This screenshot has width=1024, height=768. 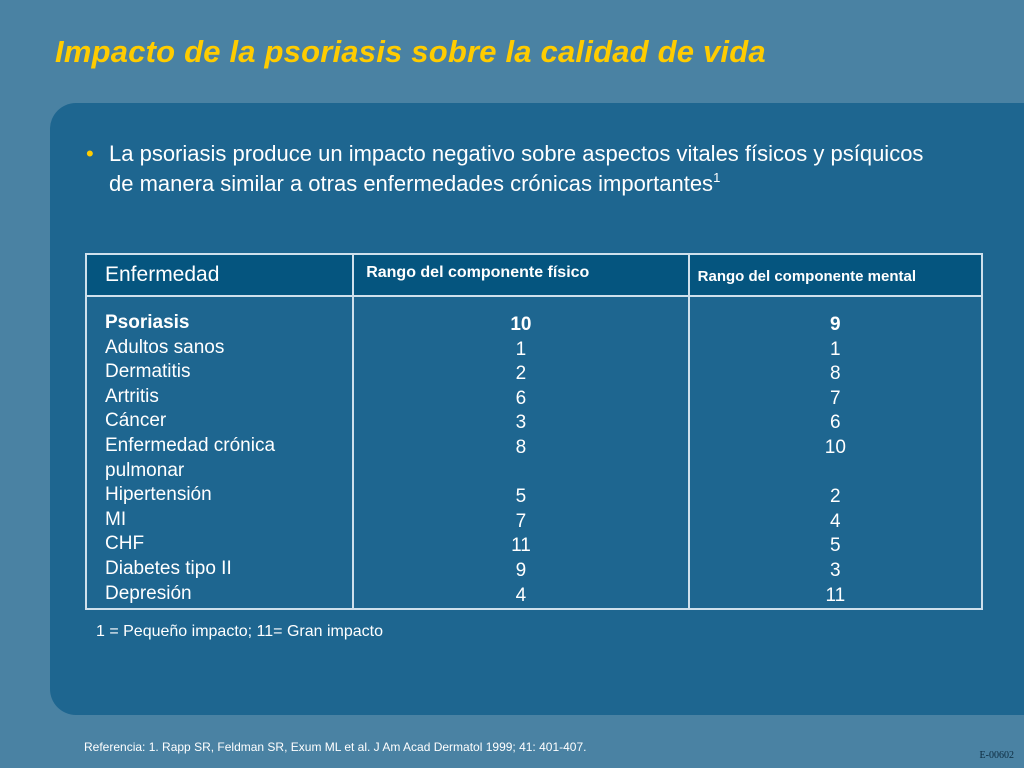 What do you see at coordinates (521, 570) in the screenshot?
I see `physical-value: 9` at bounding box center [521, 570].